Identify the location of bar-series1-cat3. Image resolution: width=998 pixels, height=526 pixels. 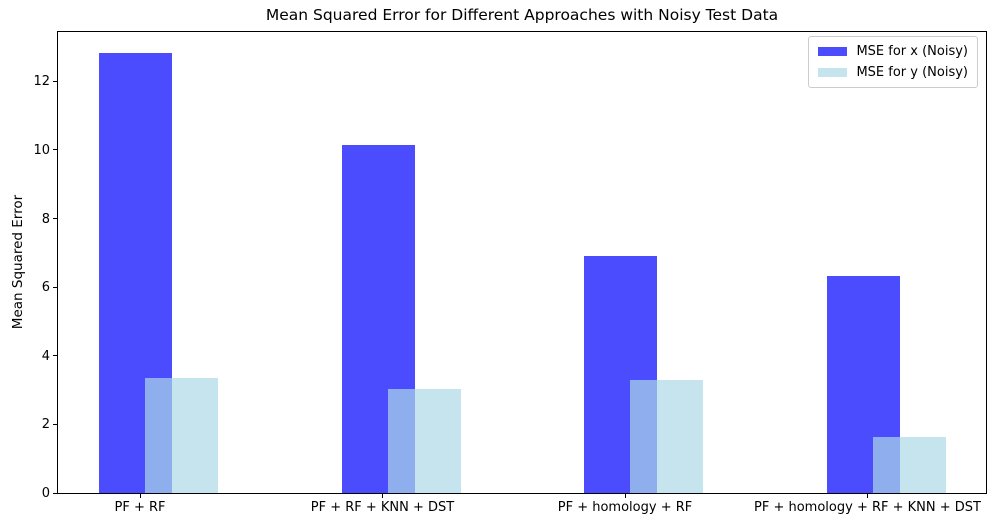
(909, 465).